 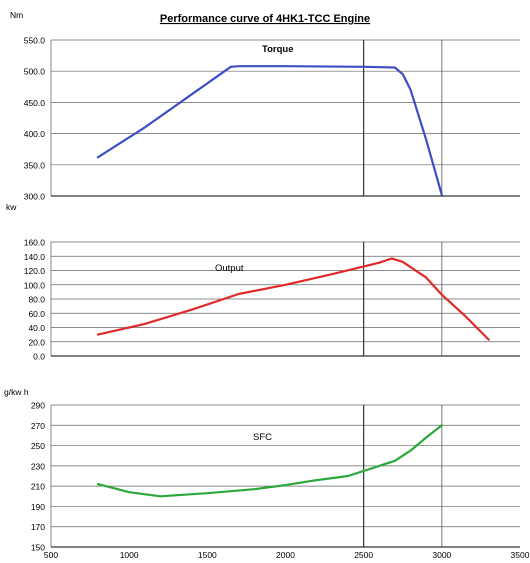 I want to click on torque-y-tick-label: 350.0, so click(x=35, y=165).